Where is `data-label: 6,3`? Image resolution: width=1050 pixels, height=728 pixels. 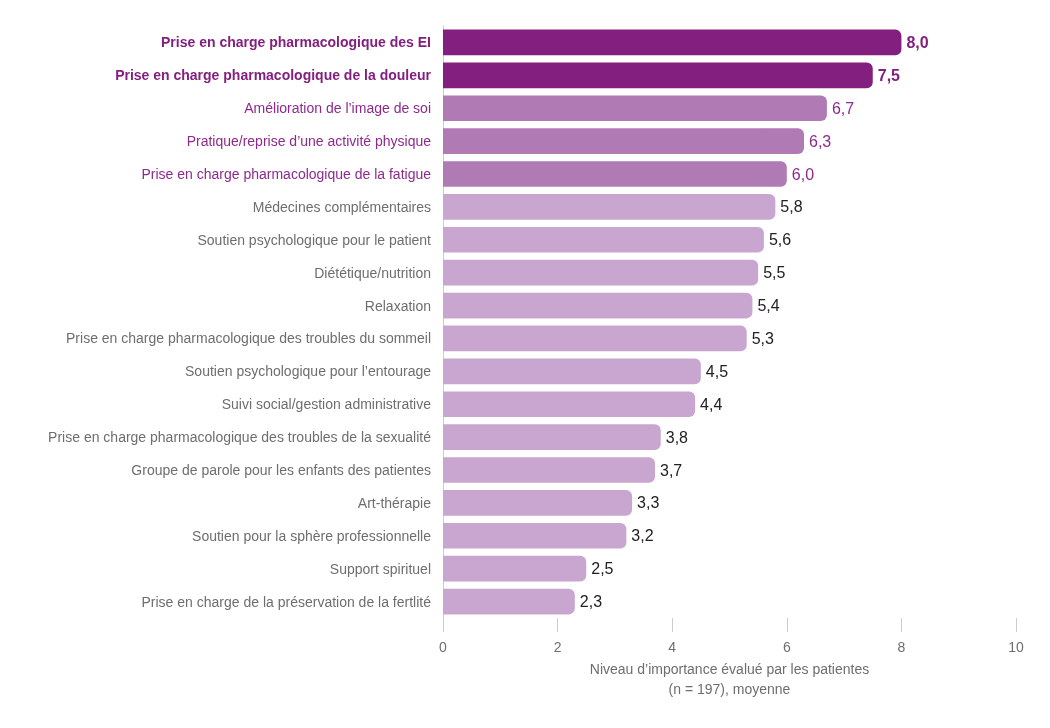 data-label: 6,3 is located at coordinates (820, 141).